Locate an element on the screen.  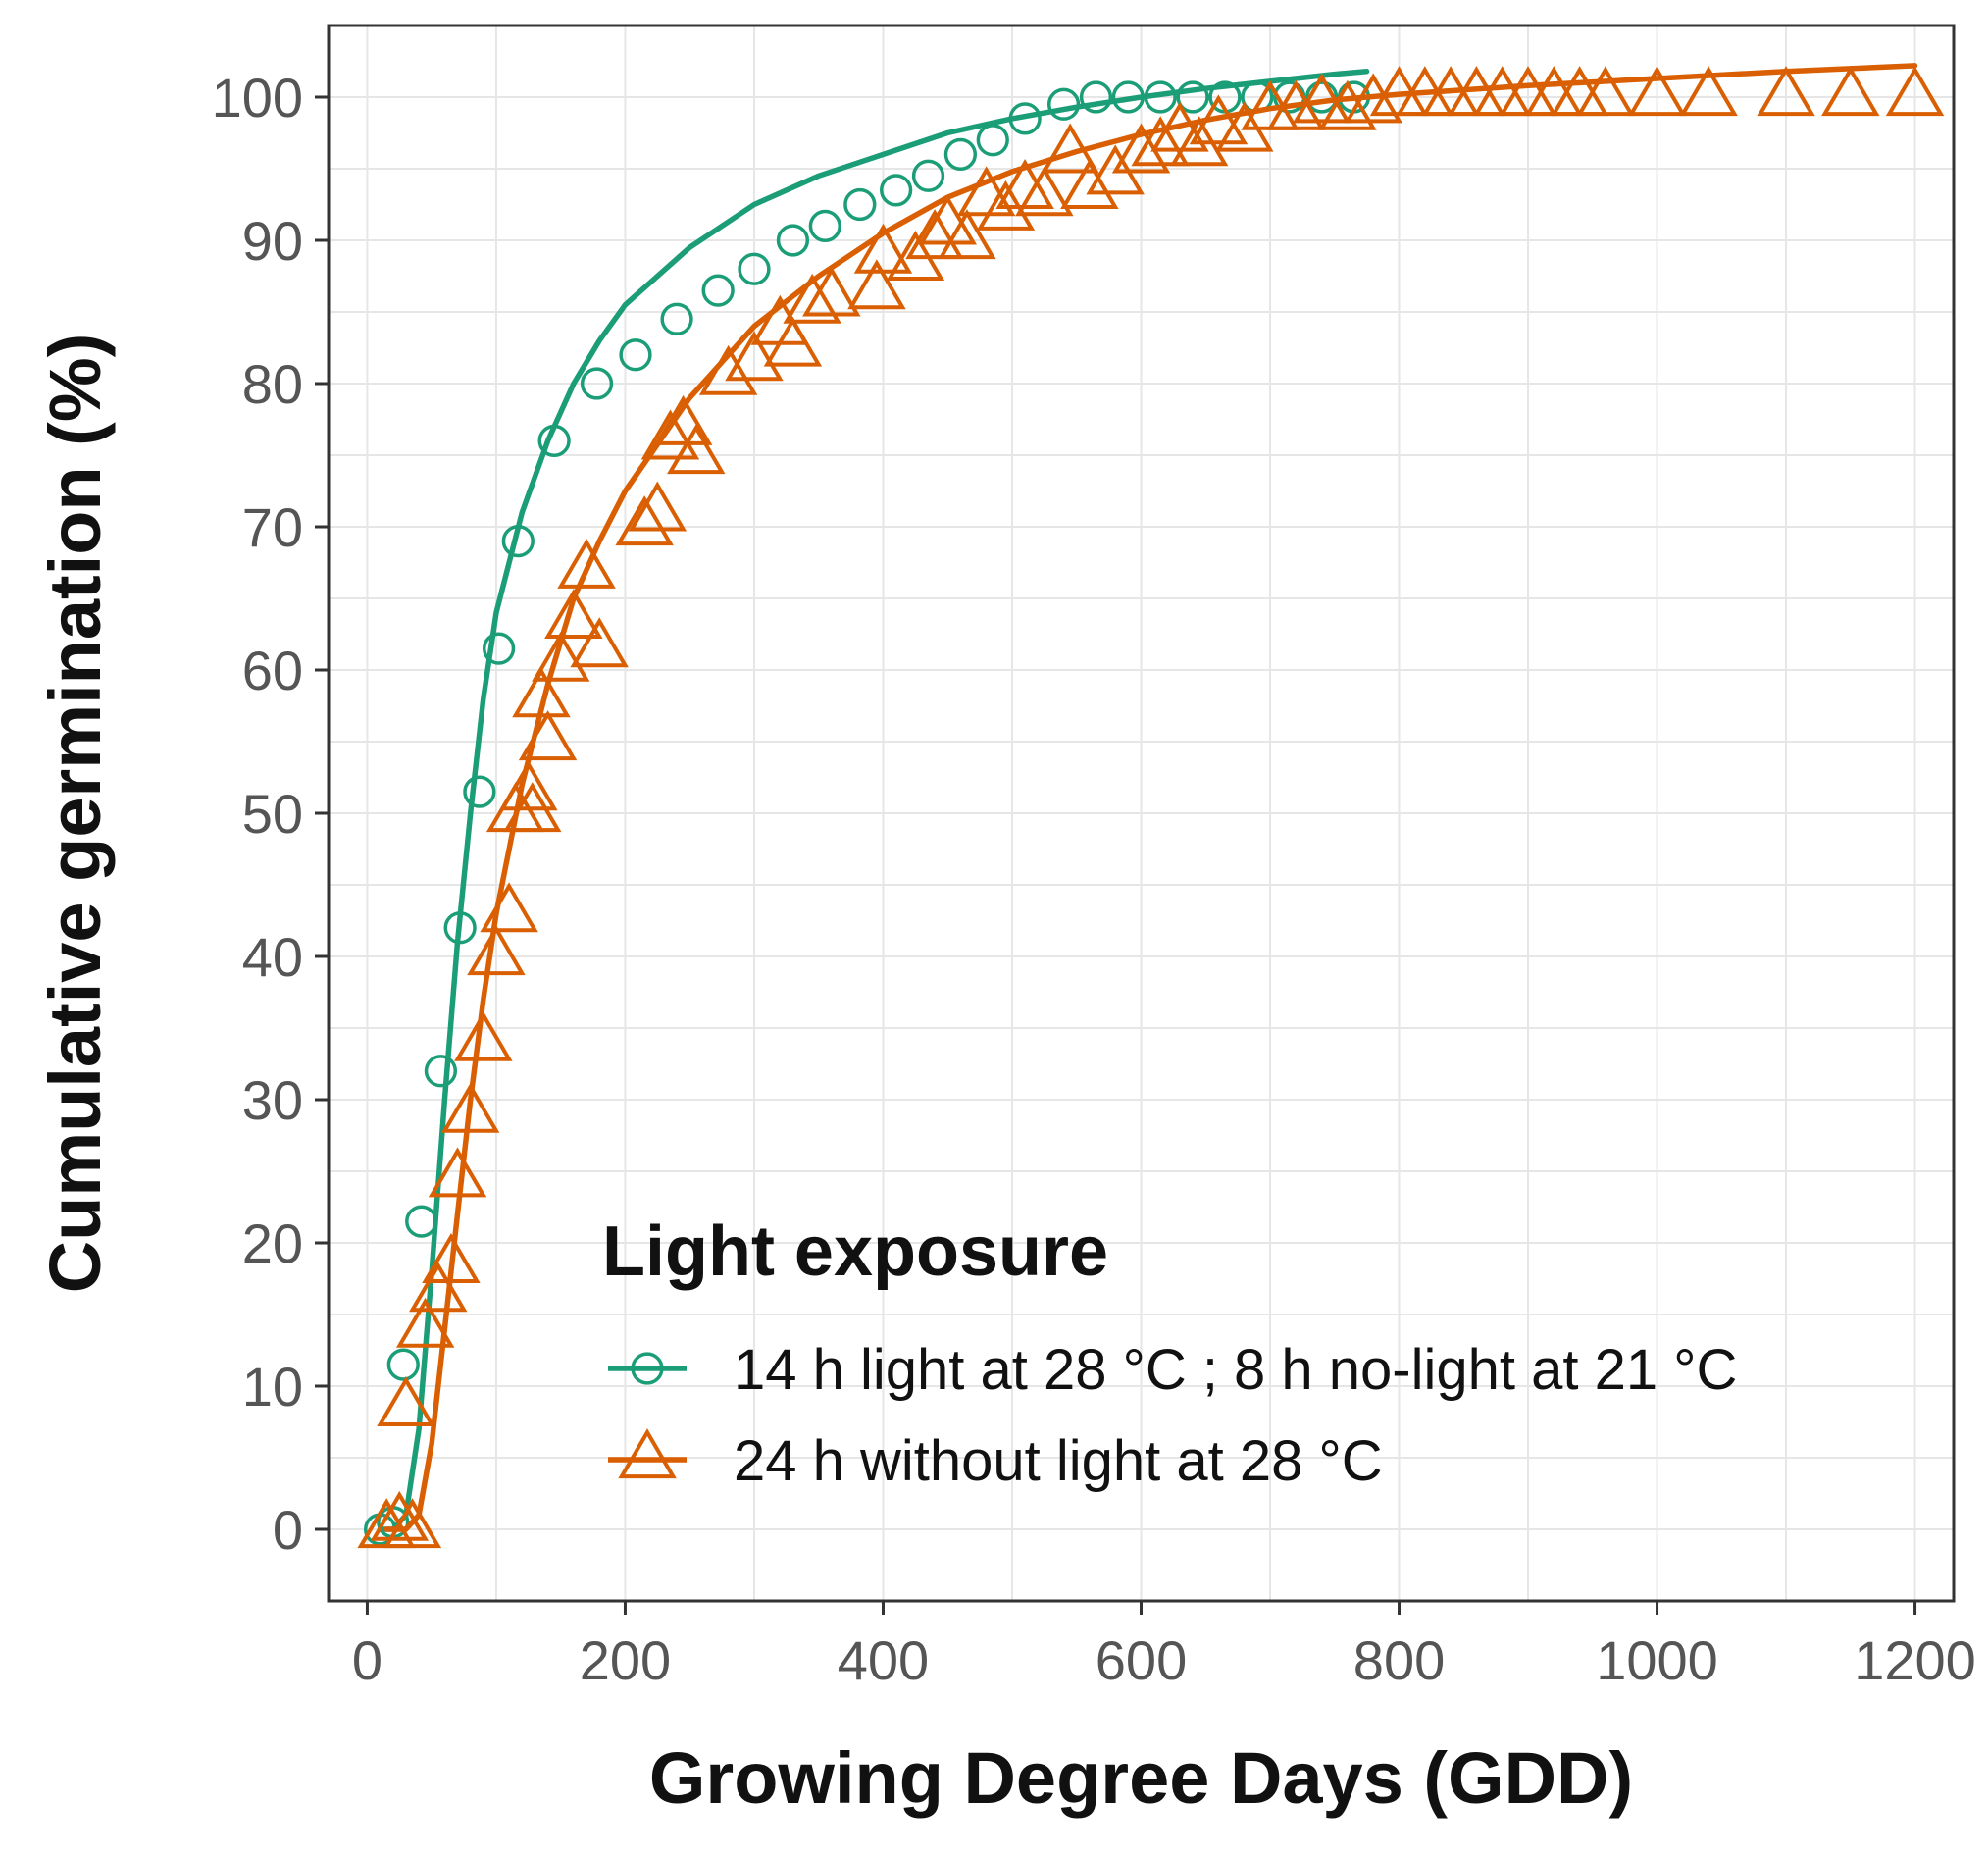
y-tick-label: 100 is located at coordinates (257, 98).